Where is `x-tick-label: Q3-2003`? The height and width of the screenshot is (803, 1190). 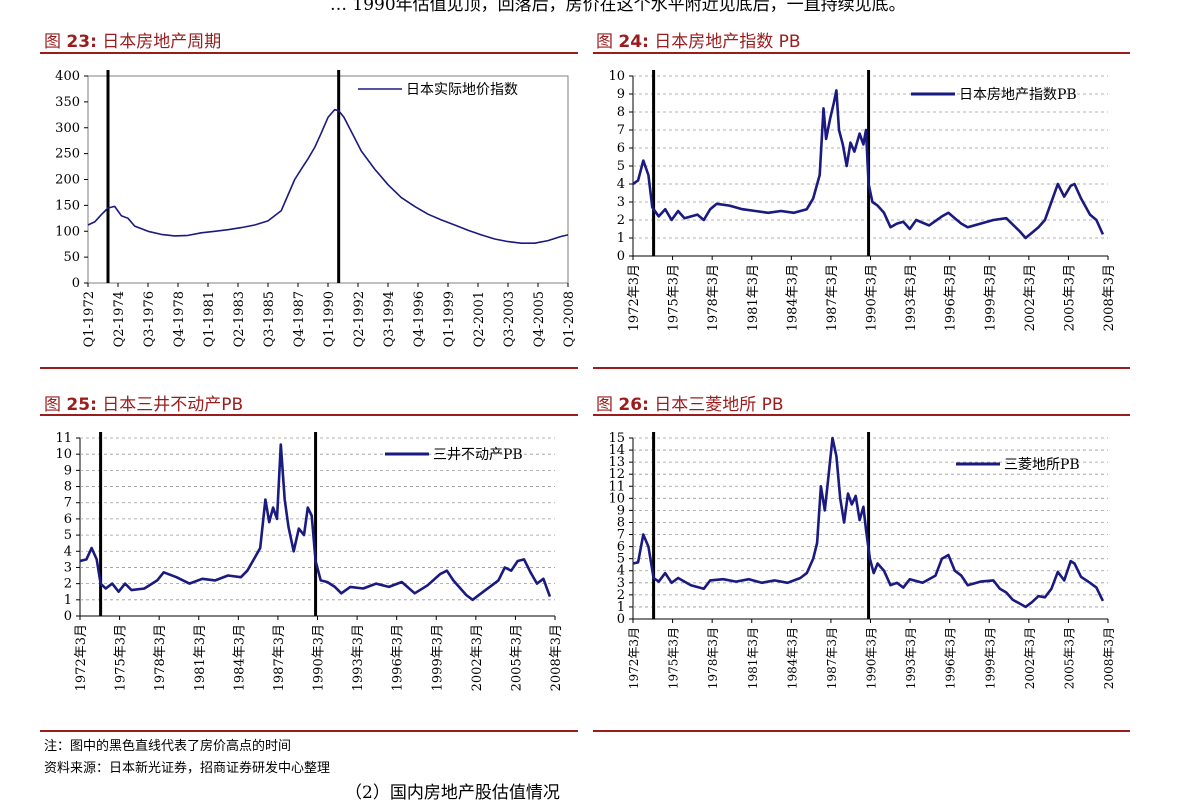
x-tick-label: Q3-2003 is located at coordinates (509, 319).